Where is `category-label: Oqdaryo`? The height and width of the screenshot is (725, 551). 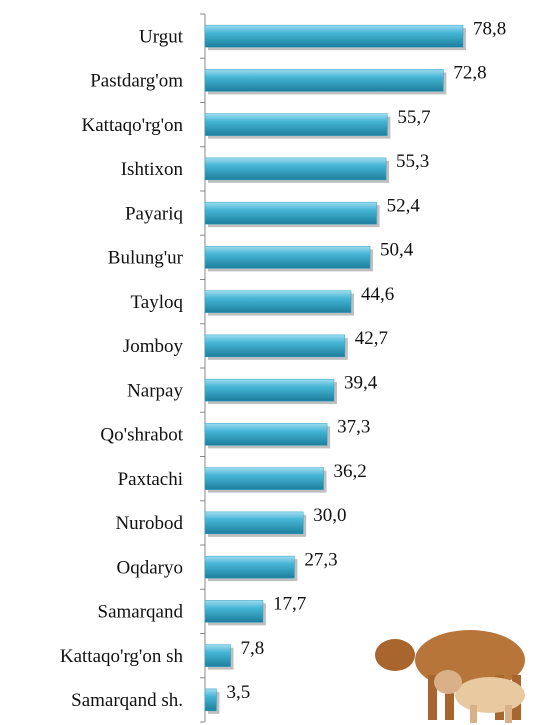 category-label: Oqdaryo is located at coordinates (150, 567).